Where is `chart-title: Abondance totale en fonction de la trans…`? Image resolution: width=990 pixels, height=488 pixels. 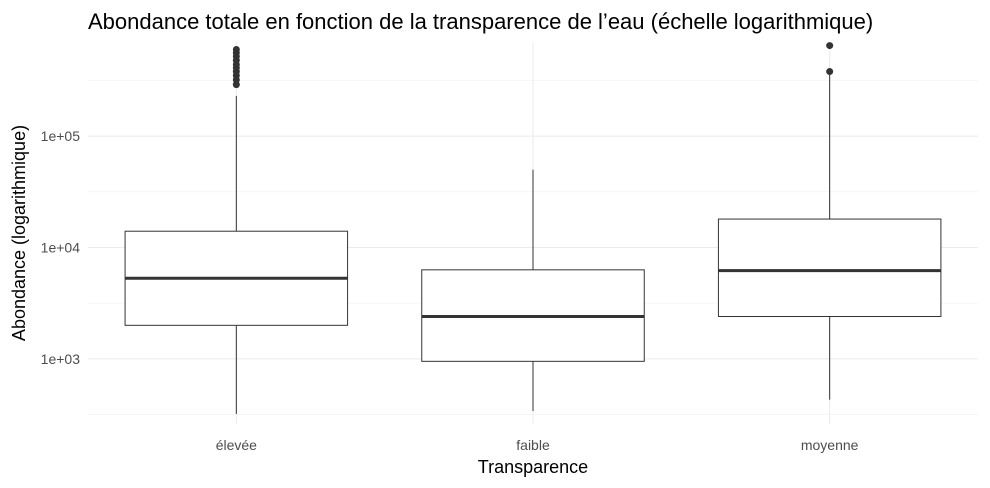
chart-title: Abondance totale en fonction de la trans… is located at coordinates (480, 21).